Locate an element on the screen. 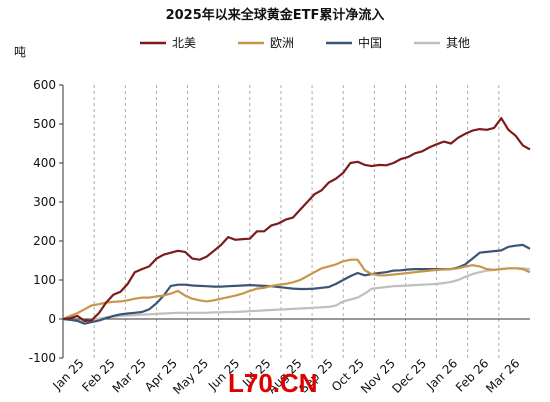 Image resolution: width=550 pixels, height=402 pixels. y-tick-label: 600 is located at coordinates (44, 85).